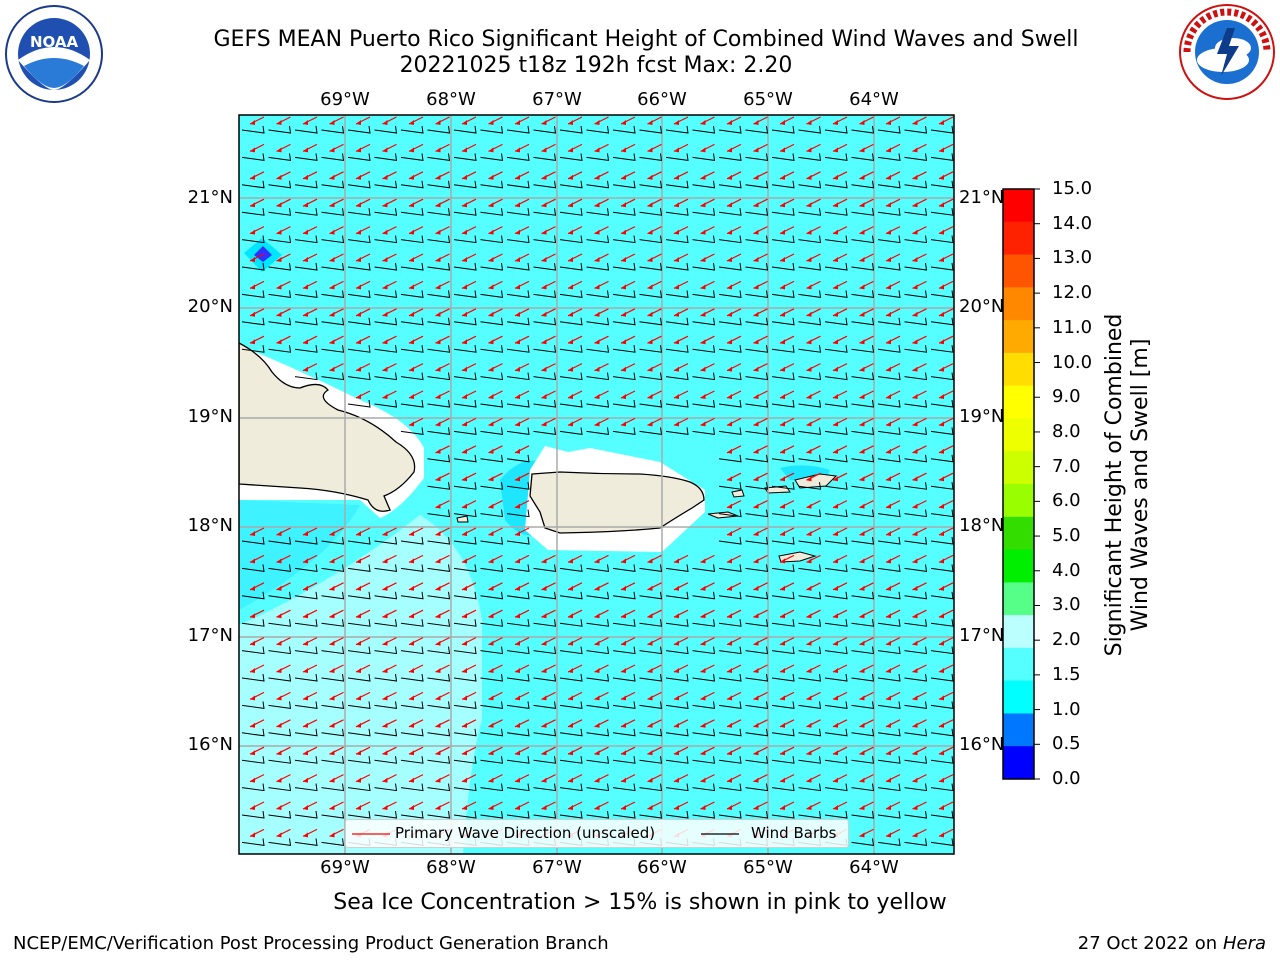  I want to click on colorbar-tick-label: 0.5, so click(1066, 744).